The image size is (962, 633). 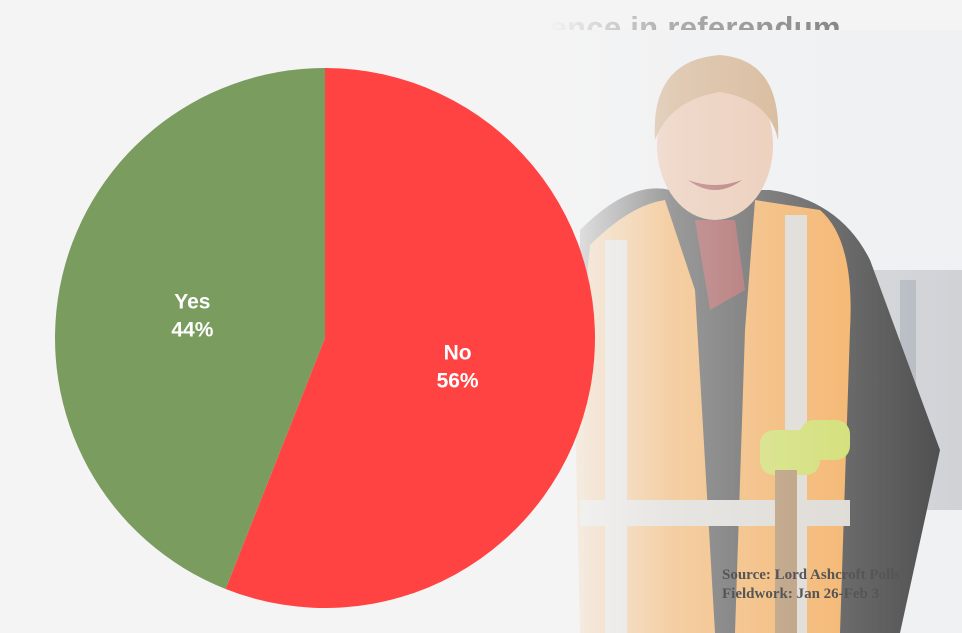 I want to click on slice-value-yes: 44%, so click(x=192, y=330).